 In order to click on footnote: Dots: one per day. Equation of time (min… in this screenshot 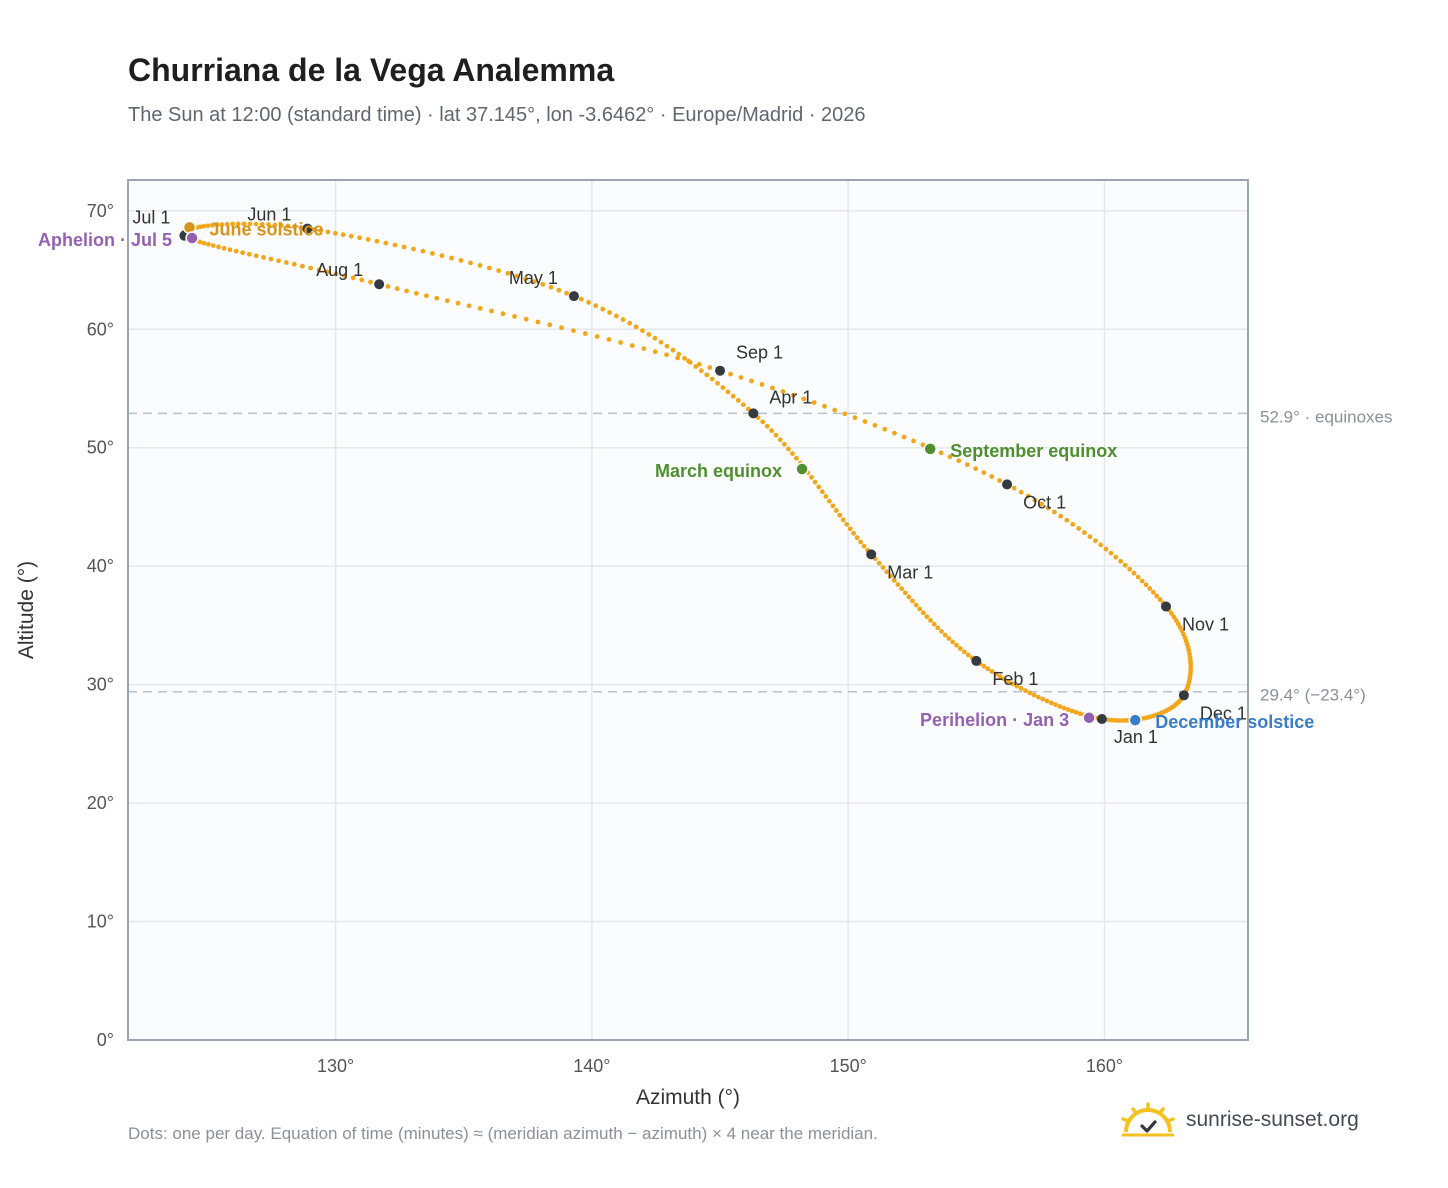, I will do `click(503, 1133)`.